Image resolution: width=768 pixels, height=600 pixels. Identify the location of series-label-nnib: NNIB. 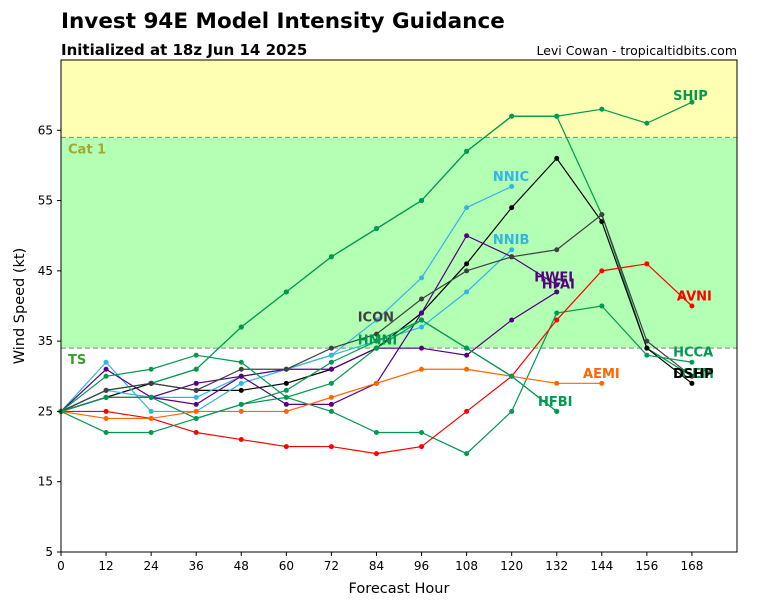
(511, 240).